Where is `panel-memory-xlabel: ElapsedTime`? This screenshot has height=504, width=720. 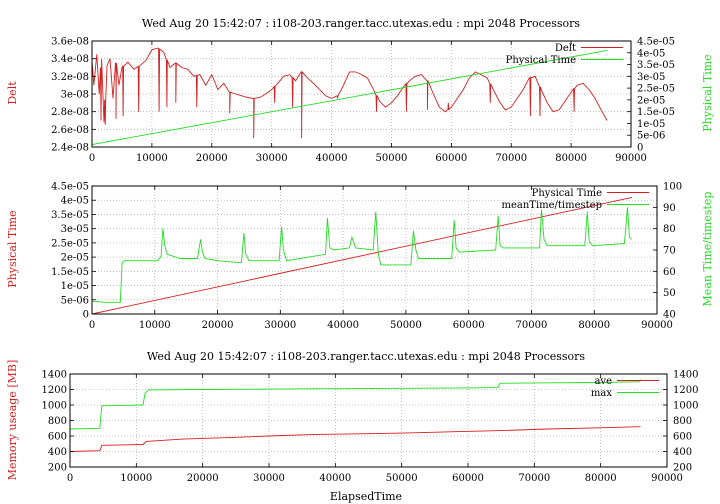
panel-memory-xlabel: ElapsedTime is located at coordinates (366, 496).